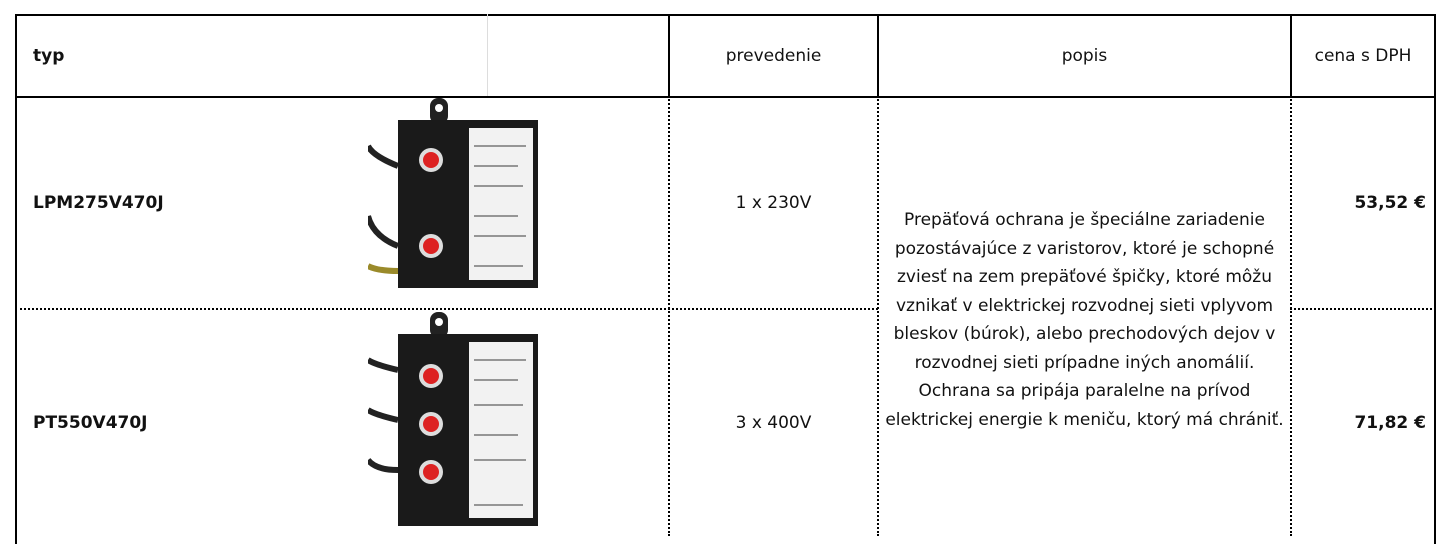 The height and width of the screenshot is (544, 1437). What do you see at coordinates (1390, 423) in the screenshot?
I see `price-cell: 71,82 €` at bounding box center [1390, 423].